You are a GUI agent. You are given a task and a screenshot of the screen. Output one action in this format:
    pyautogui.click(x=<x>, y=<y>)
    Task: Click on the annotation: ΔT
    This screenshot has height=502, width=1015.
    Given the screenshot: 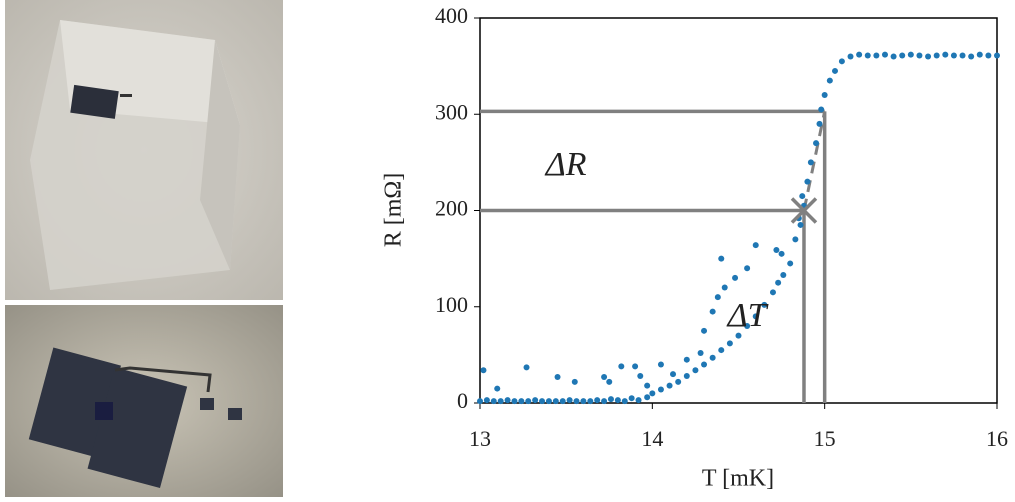 What is the action you would take?
    pyautogui.click(x=747, y=315)
    